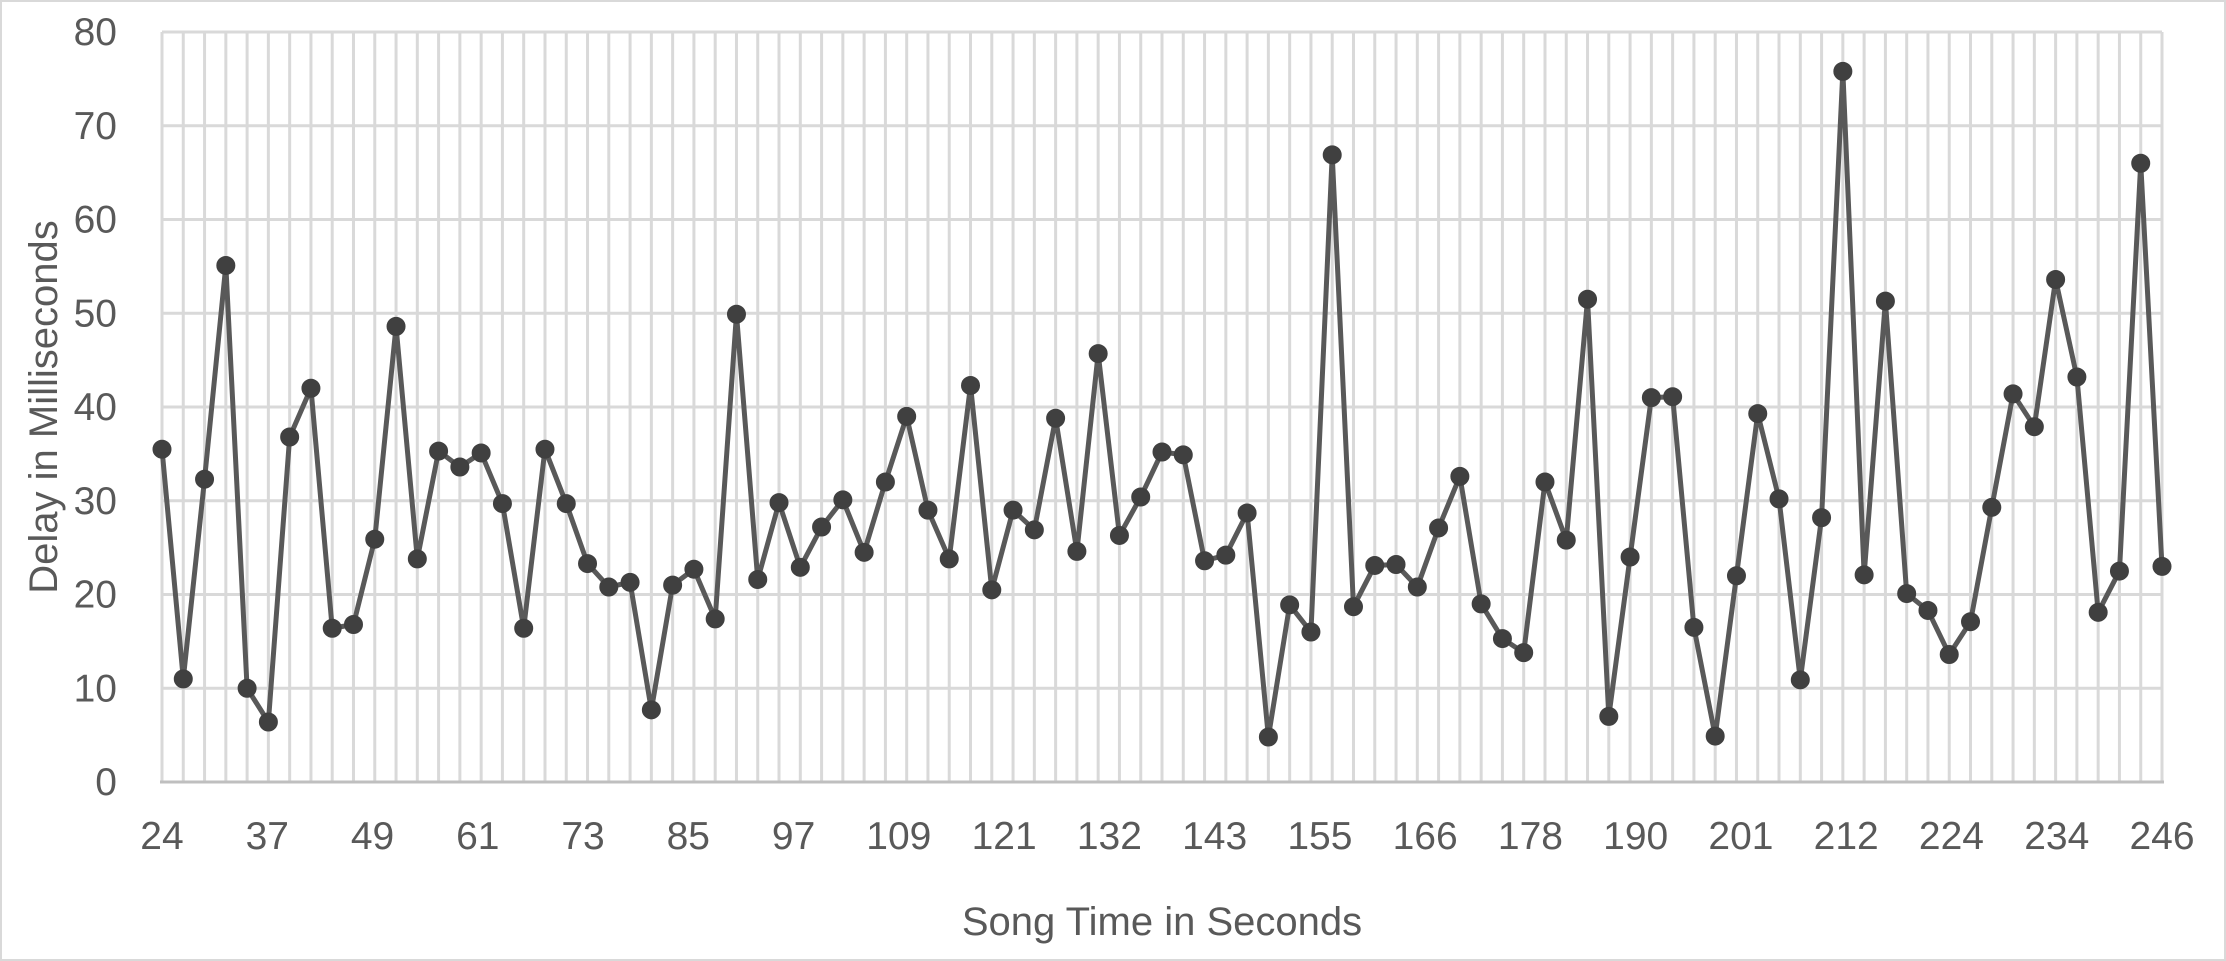 The height and width of the screenshot is (961, 2226). Describe the element at coordinates (1425, 836) in the screenshot. I see `x-tick-label: 166` at that location.